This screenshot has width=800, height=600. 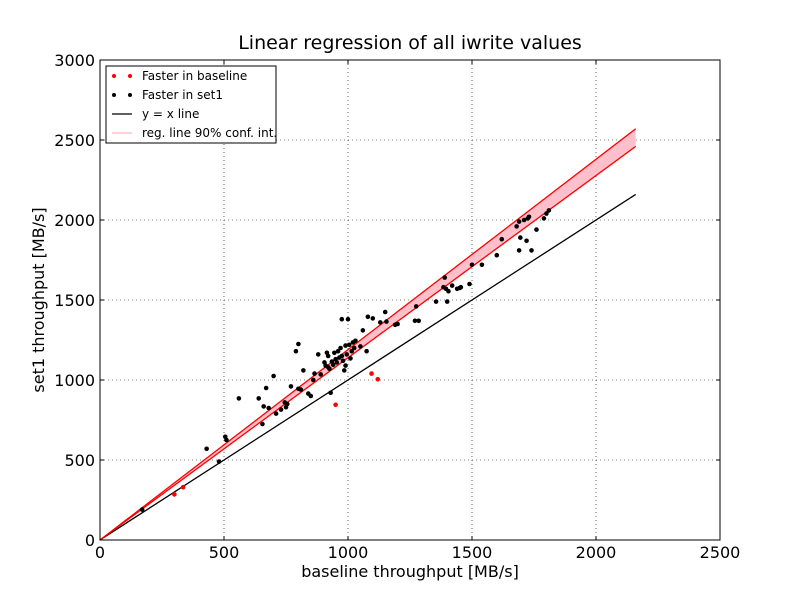 I want to click on x-tick-label: 2500, so click(x=720, y=552).